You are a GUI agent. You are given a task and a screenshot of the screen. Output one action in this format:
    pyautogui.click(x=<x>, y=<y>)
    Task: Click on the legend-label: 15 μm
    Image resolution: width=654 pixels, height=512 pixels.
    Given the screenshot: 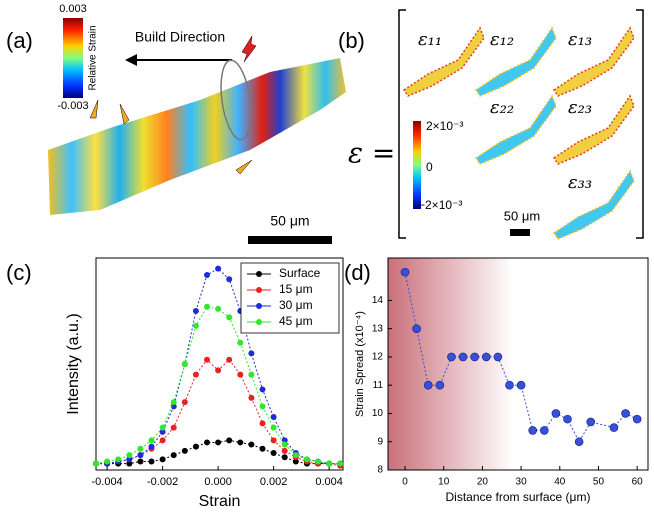 What is the action you would take?
    pyautogui.click(x=296, y=289)
    